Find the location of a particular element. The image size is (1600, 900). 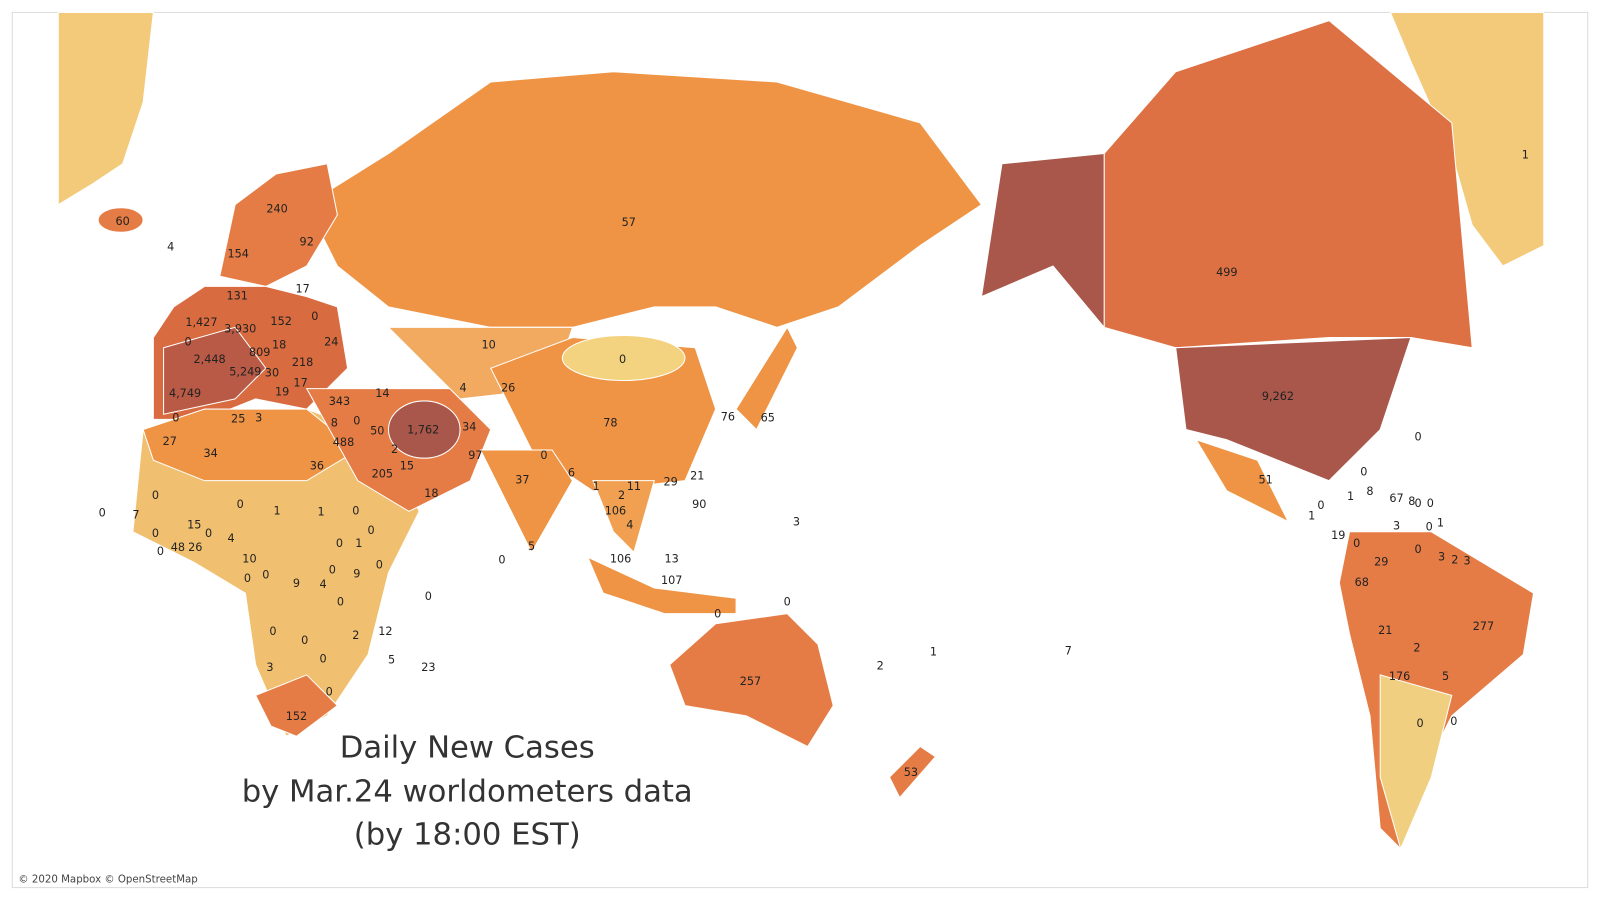

region-label: 65 is located at coordinates (768, 417).